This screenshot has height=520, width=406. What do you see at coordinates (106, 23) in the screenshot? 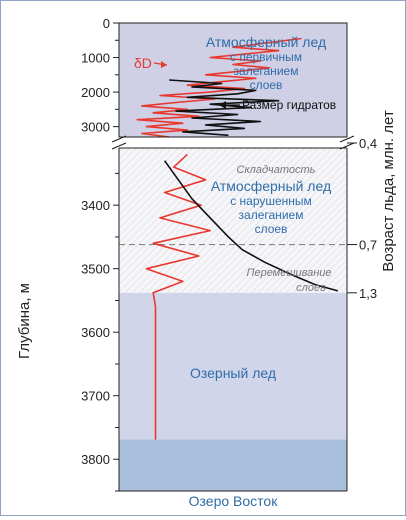
I see `y-tick-label: 0` at bounding box center [106, 23].